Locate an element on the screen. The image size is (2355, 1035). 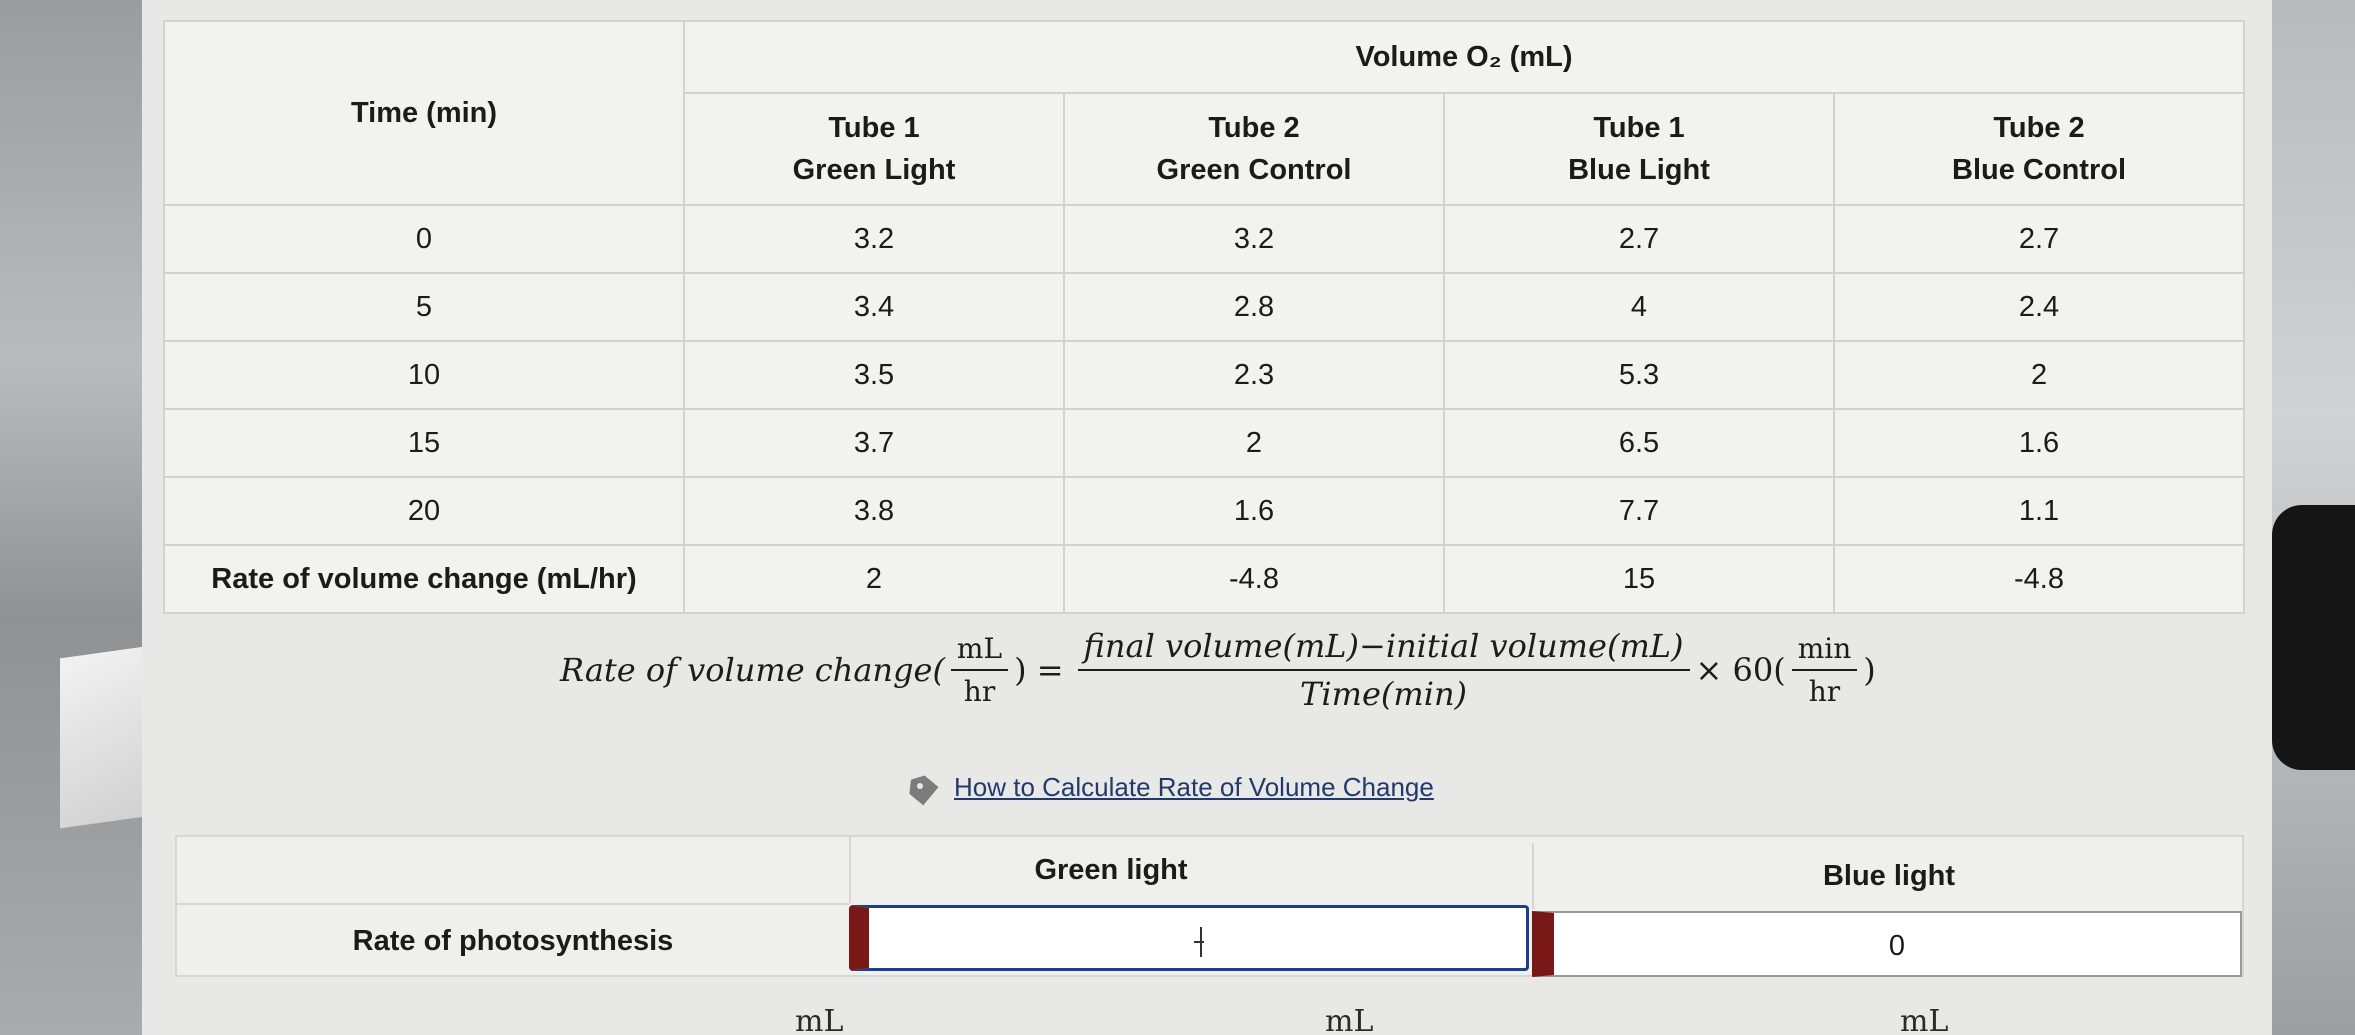
how-to-calculate-link: How to Calculate Rate of Volume Change is located at coordinates (1194, 787).